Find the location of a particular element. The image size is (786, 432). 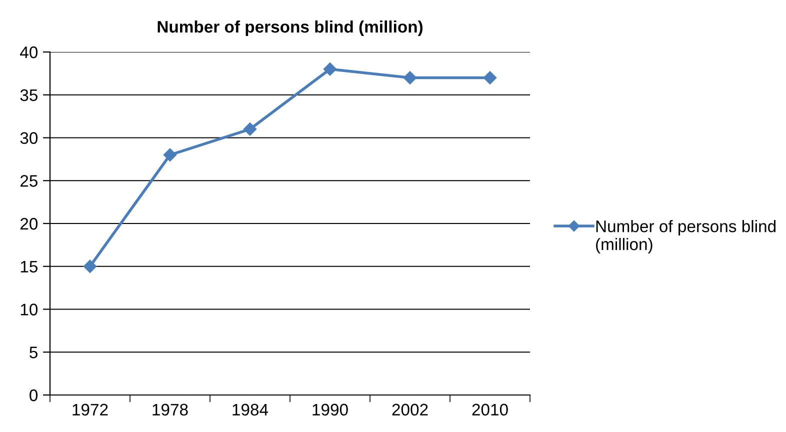

y-tick-label: 5 is located at coordinates (34, 352).